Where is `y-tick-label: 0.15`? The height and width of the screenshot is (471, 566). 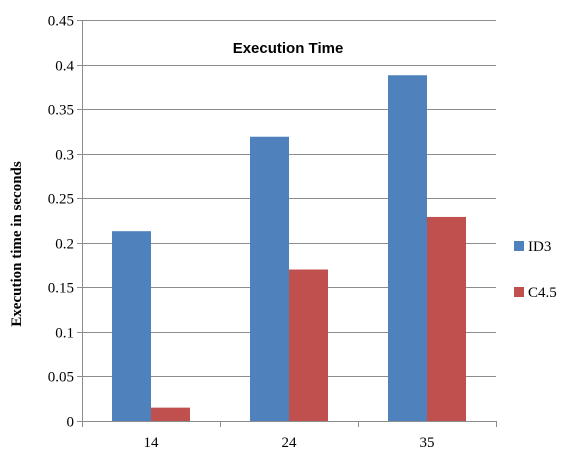
y-tick-label: 0.15 is located at coordinates (61, 289).